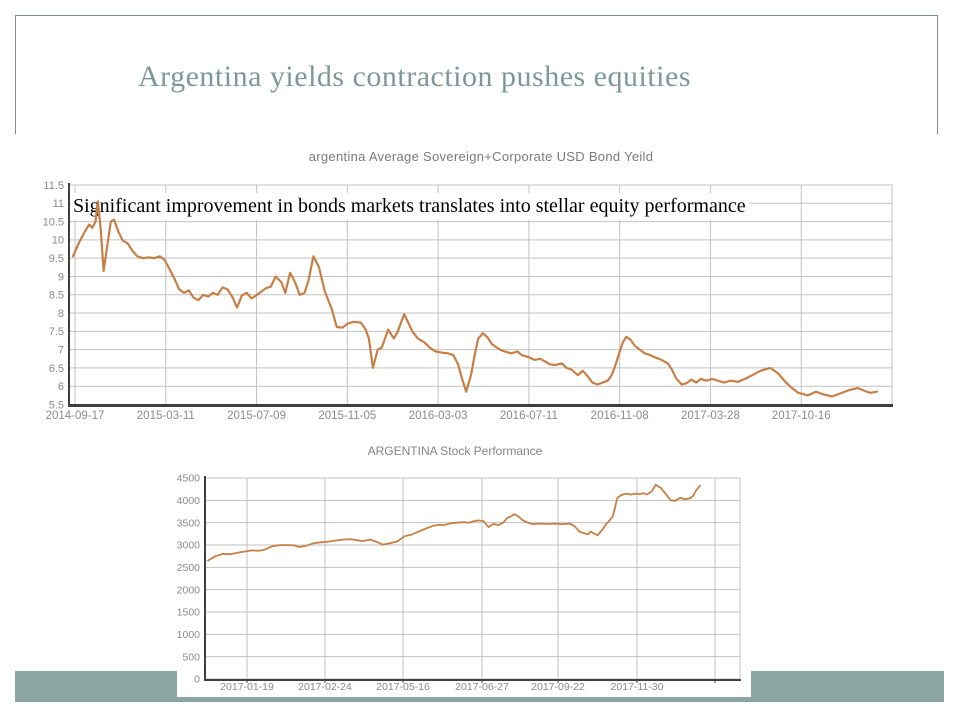  Describe the element at coordinates (455, 451) in the screenshot. I see `stock-chart-title: ARGENTINA Stock Performance` at that location.